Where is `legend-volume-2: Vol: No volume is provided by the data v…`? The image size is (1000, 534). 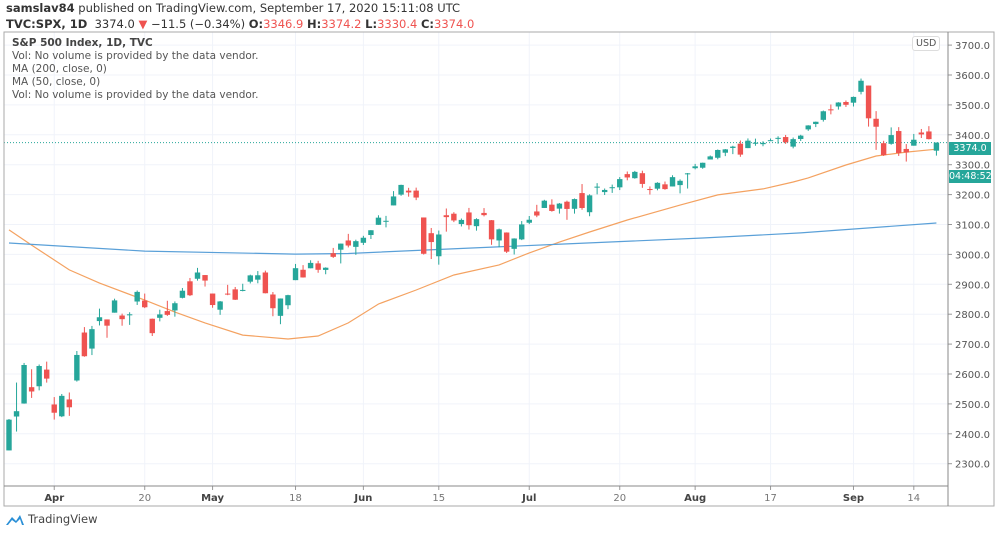 legend-volume-2: Vol: No volume is provided by the data v… is located at coordinates (135, 95).